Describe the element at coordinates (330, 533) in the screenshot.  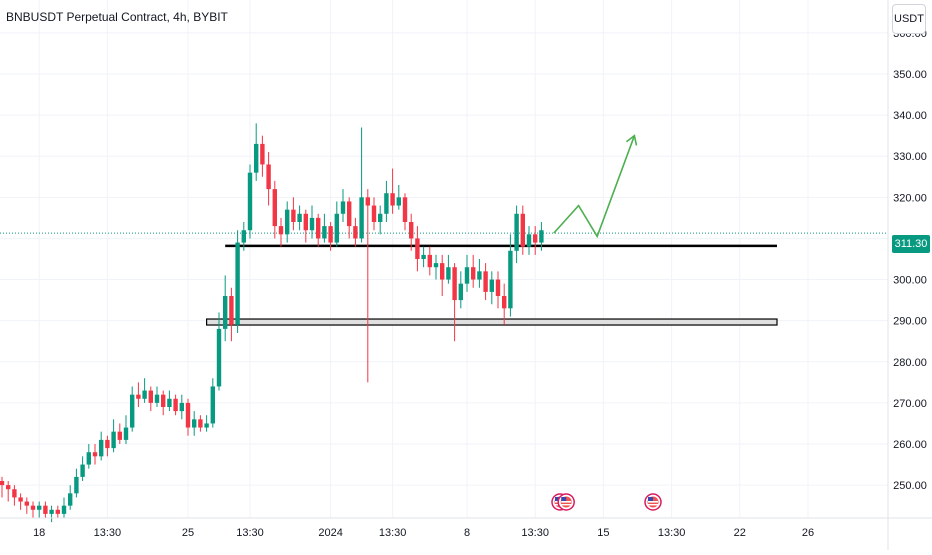
I see `x-tick-label: 2024` at that location.